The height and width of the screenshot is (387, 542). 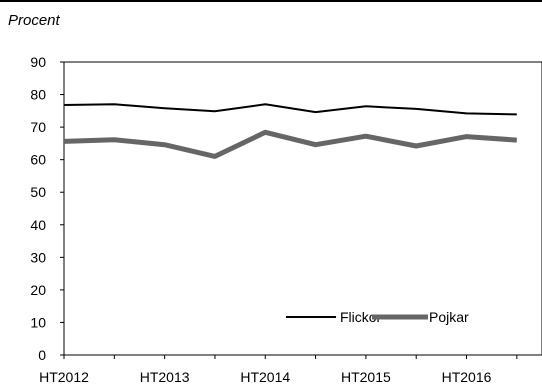 What do you see at coordinates (34, 20) in the screenshot?
I see `y-axis-unit-label: Procent` at bounding box center [34, 20].